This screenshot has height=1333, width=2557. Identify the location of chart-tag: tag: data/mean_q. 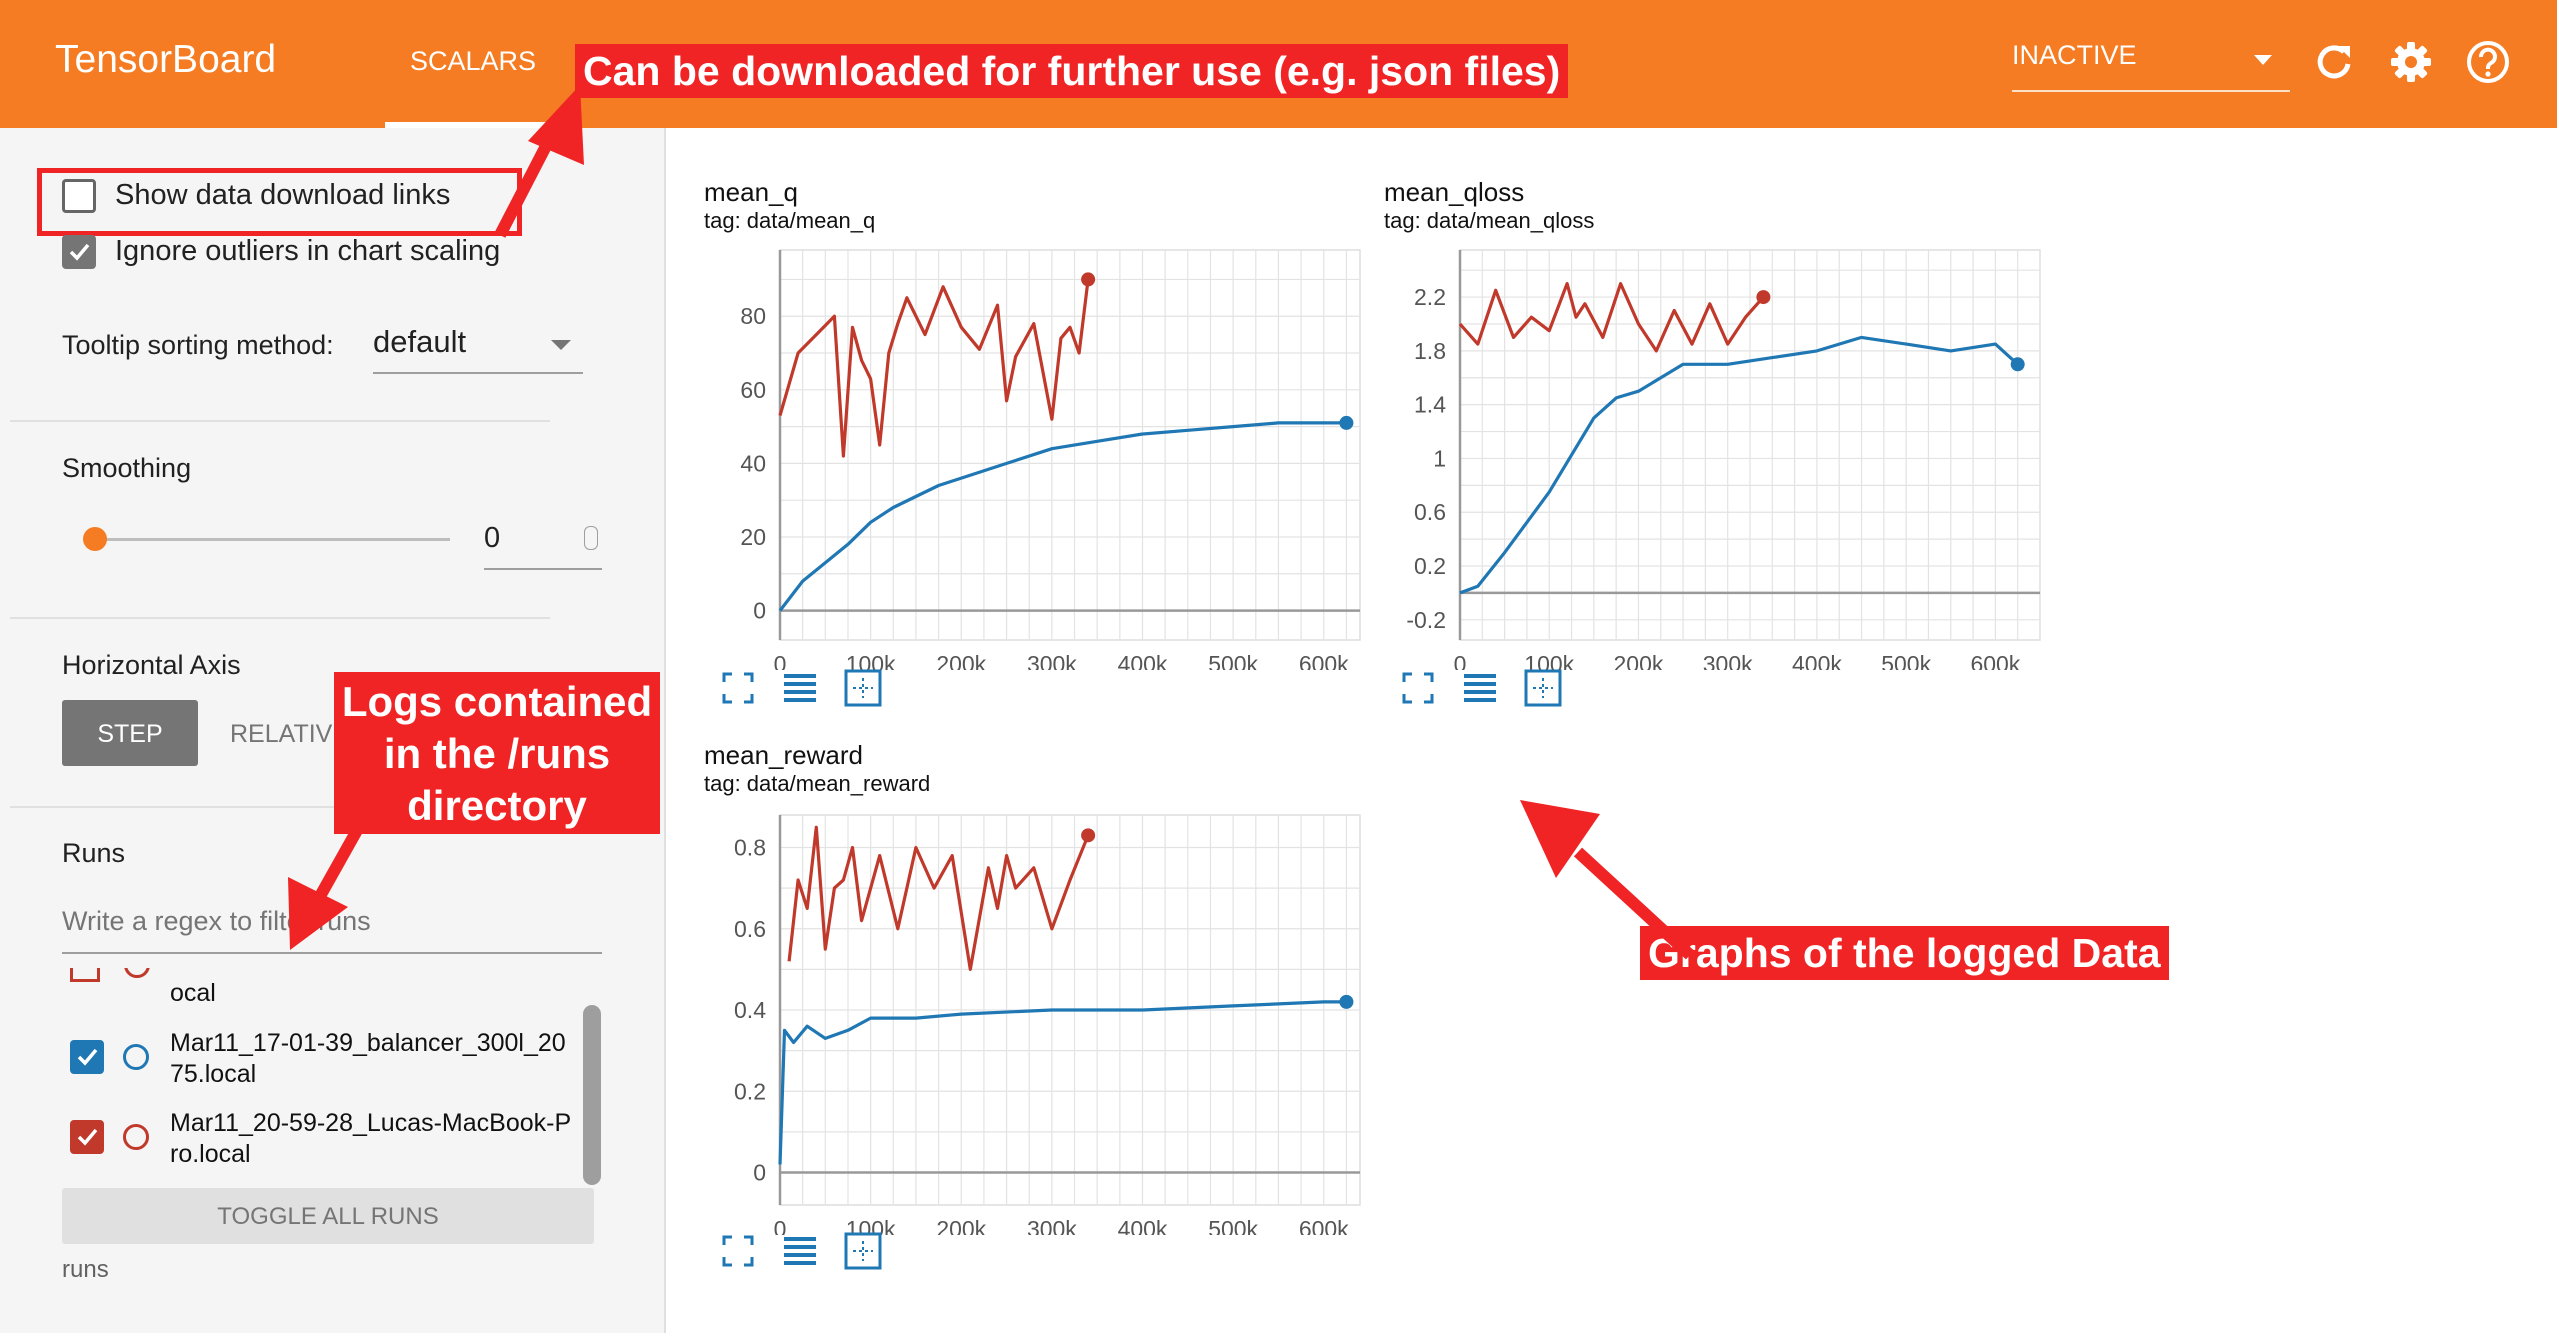
(790, 220).